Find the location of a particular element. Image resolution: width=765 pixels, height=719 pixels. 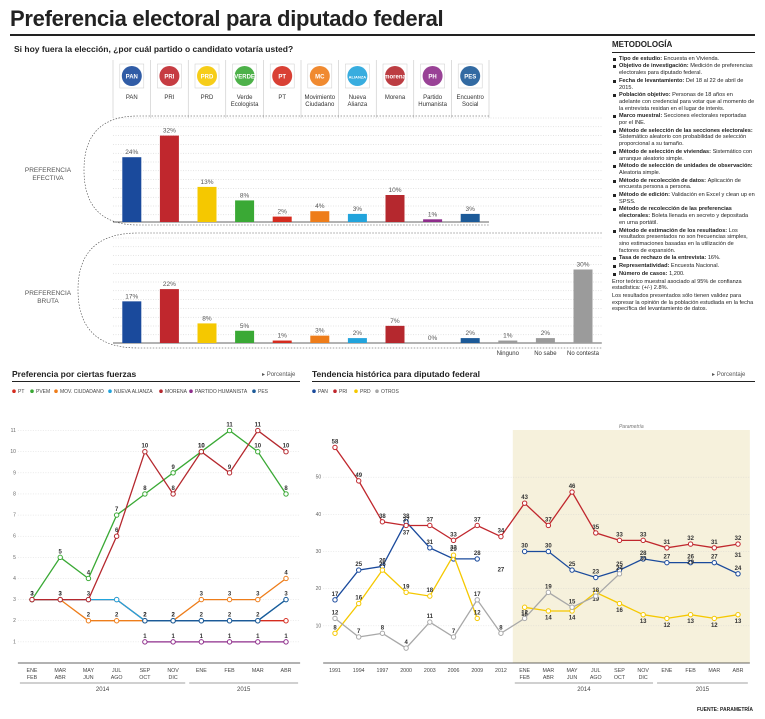

data-label: 12 is located at coordinates (335, 613).